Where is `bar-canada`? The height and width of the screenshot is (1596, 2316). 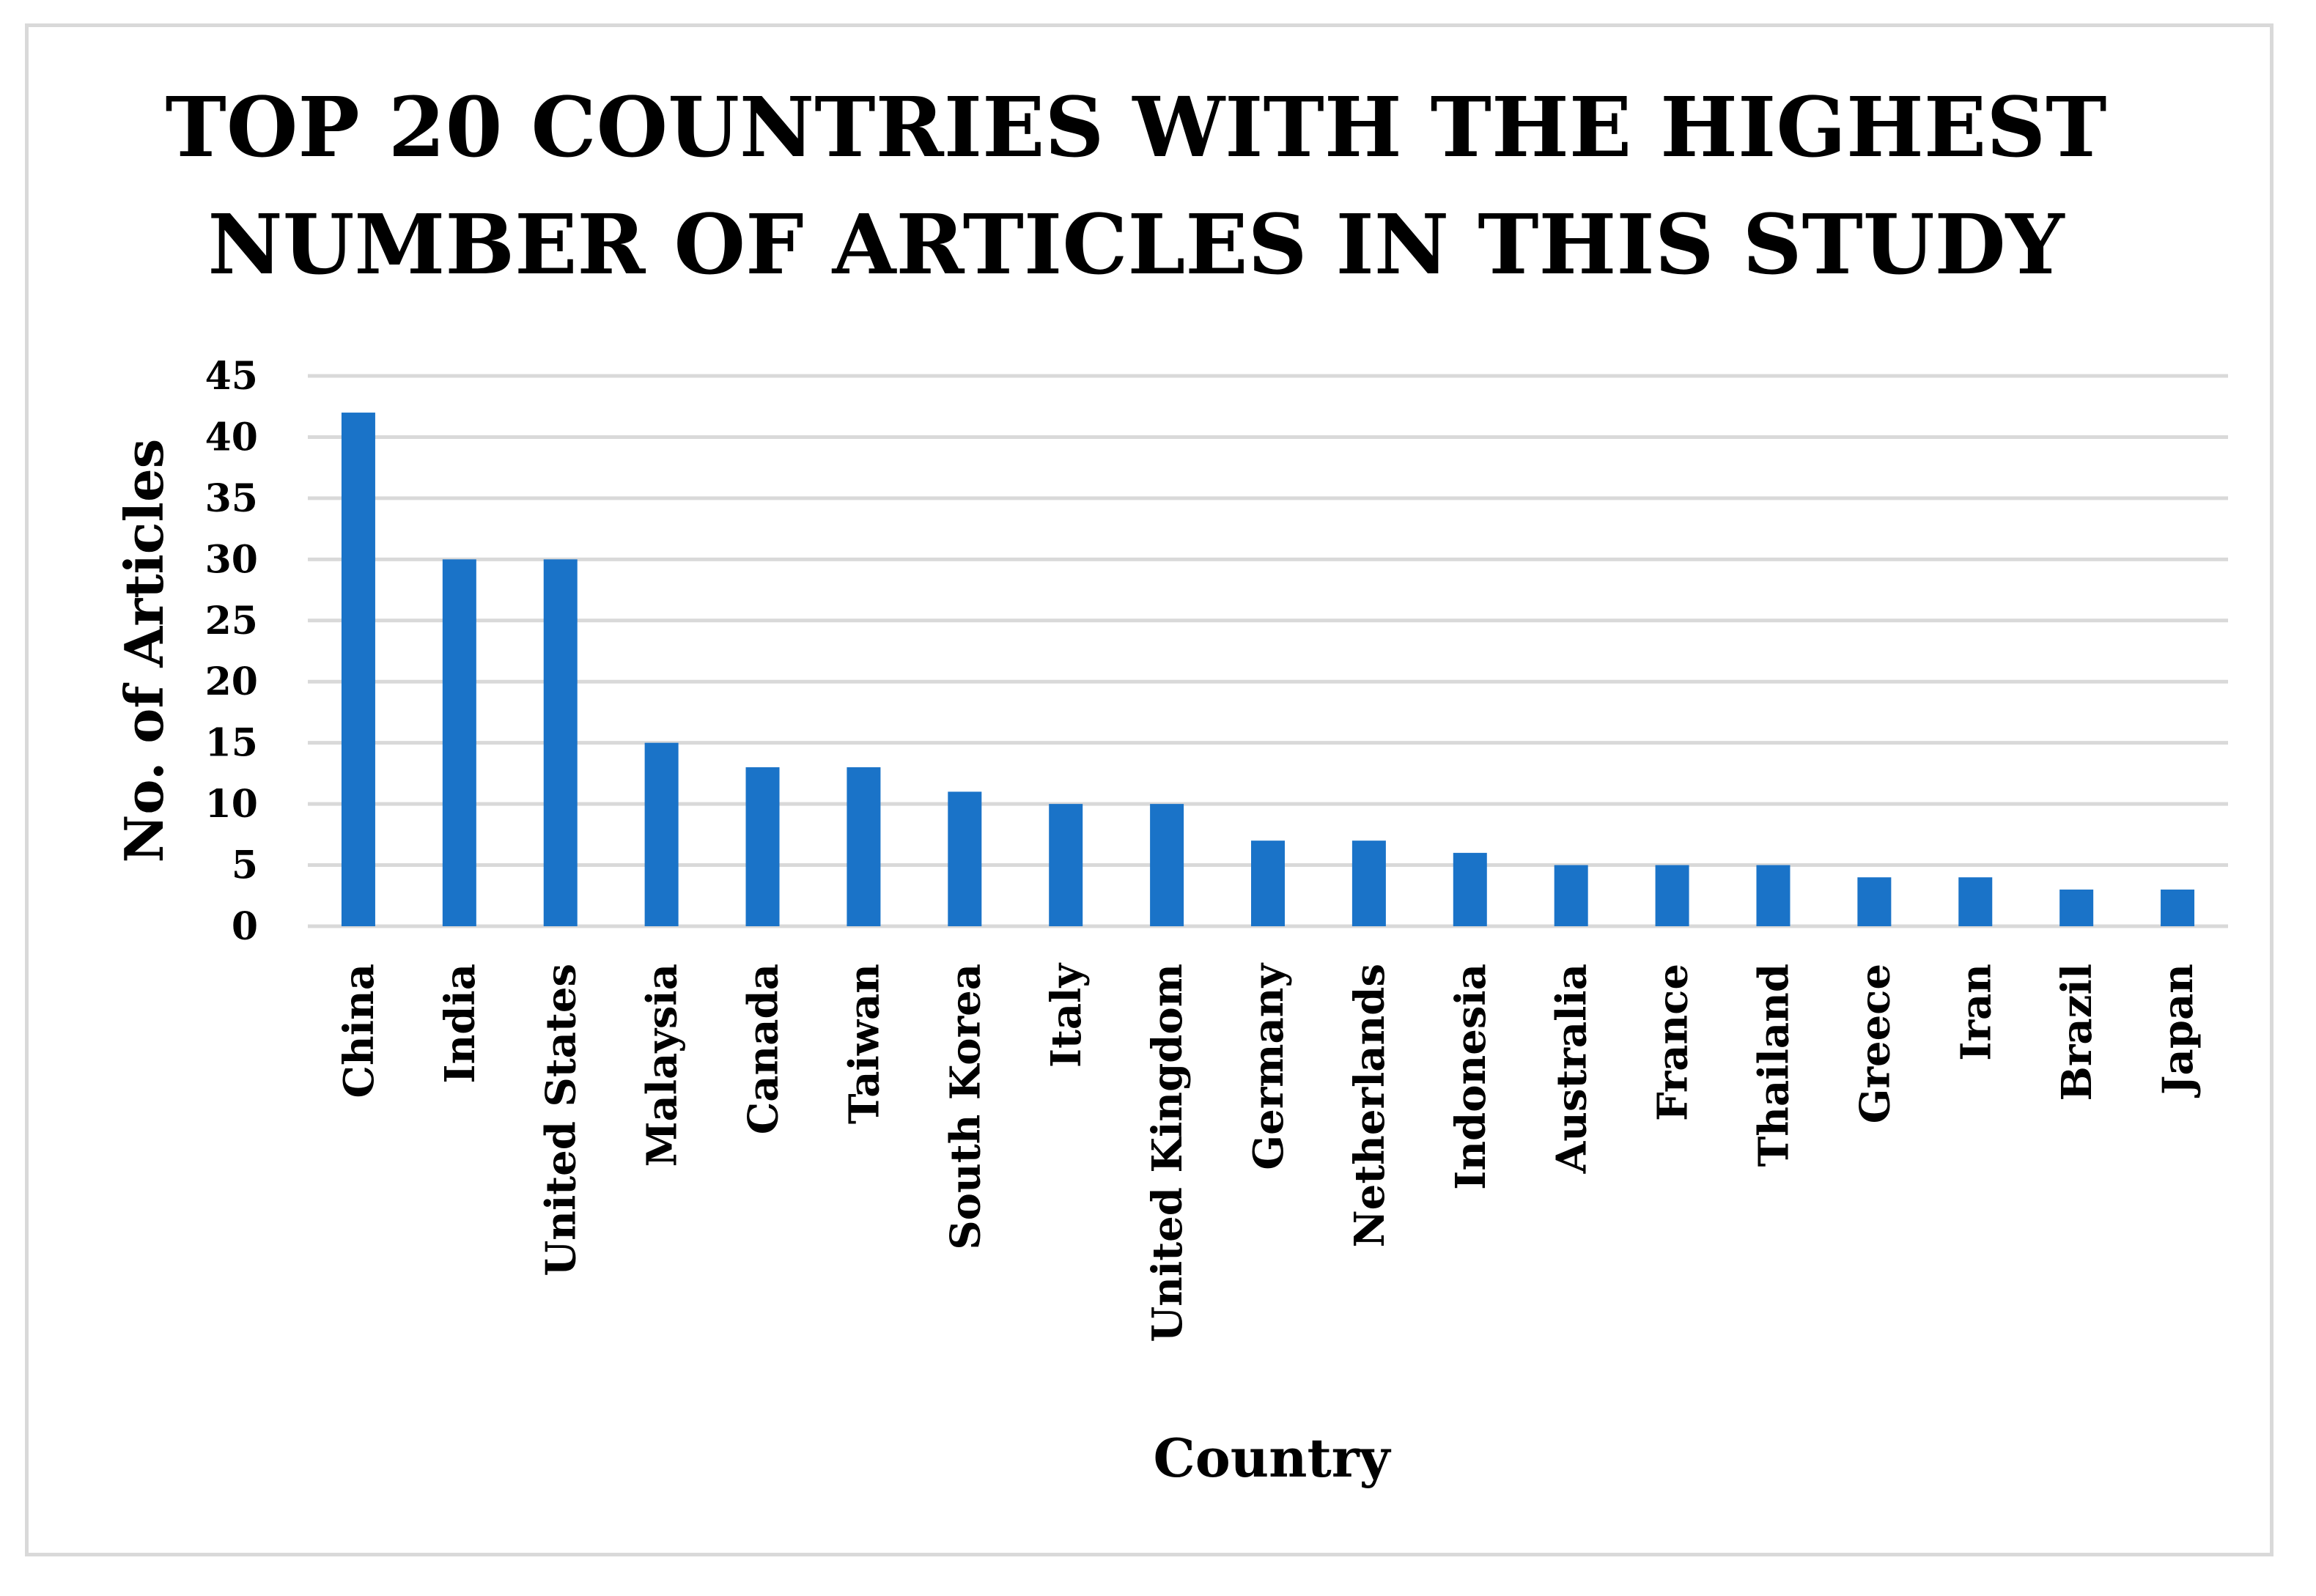
bar-canada is located at coordinates (763, 846).